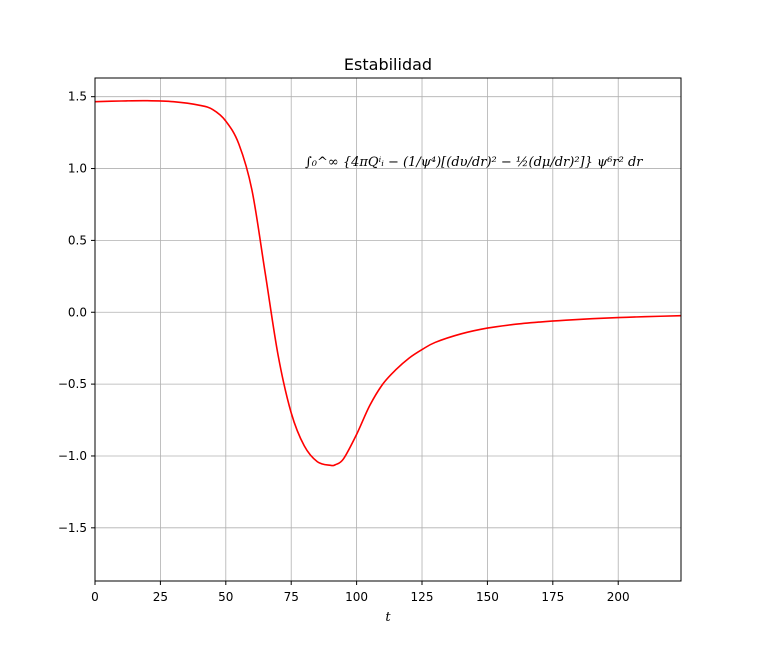 This screenshot has width=757, height=653. Describe the element at coordinates (291, 597) in the screenshot. I see `x-tick-label: 75` at that location.